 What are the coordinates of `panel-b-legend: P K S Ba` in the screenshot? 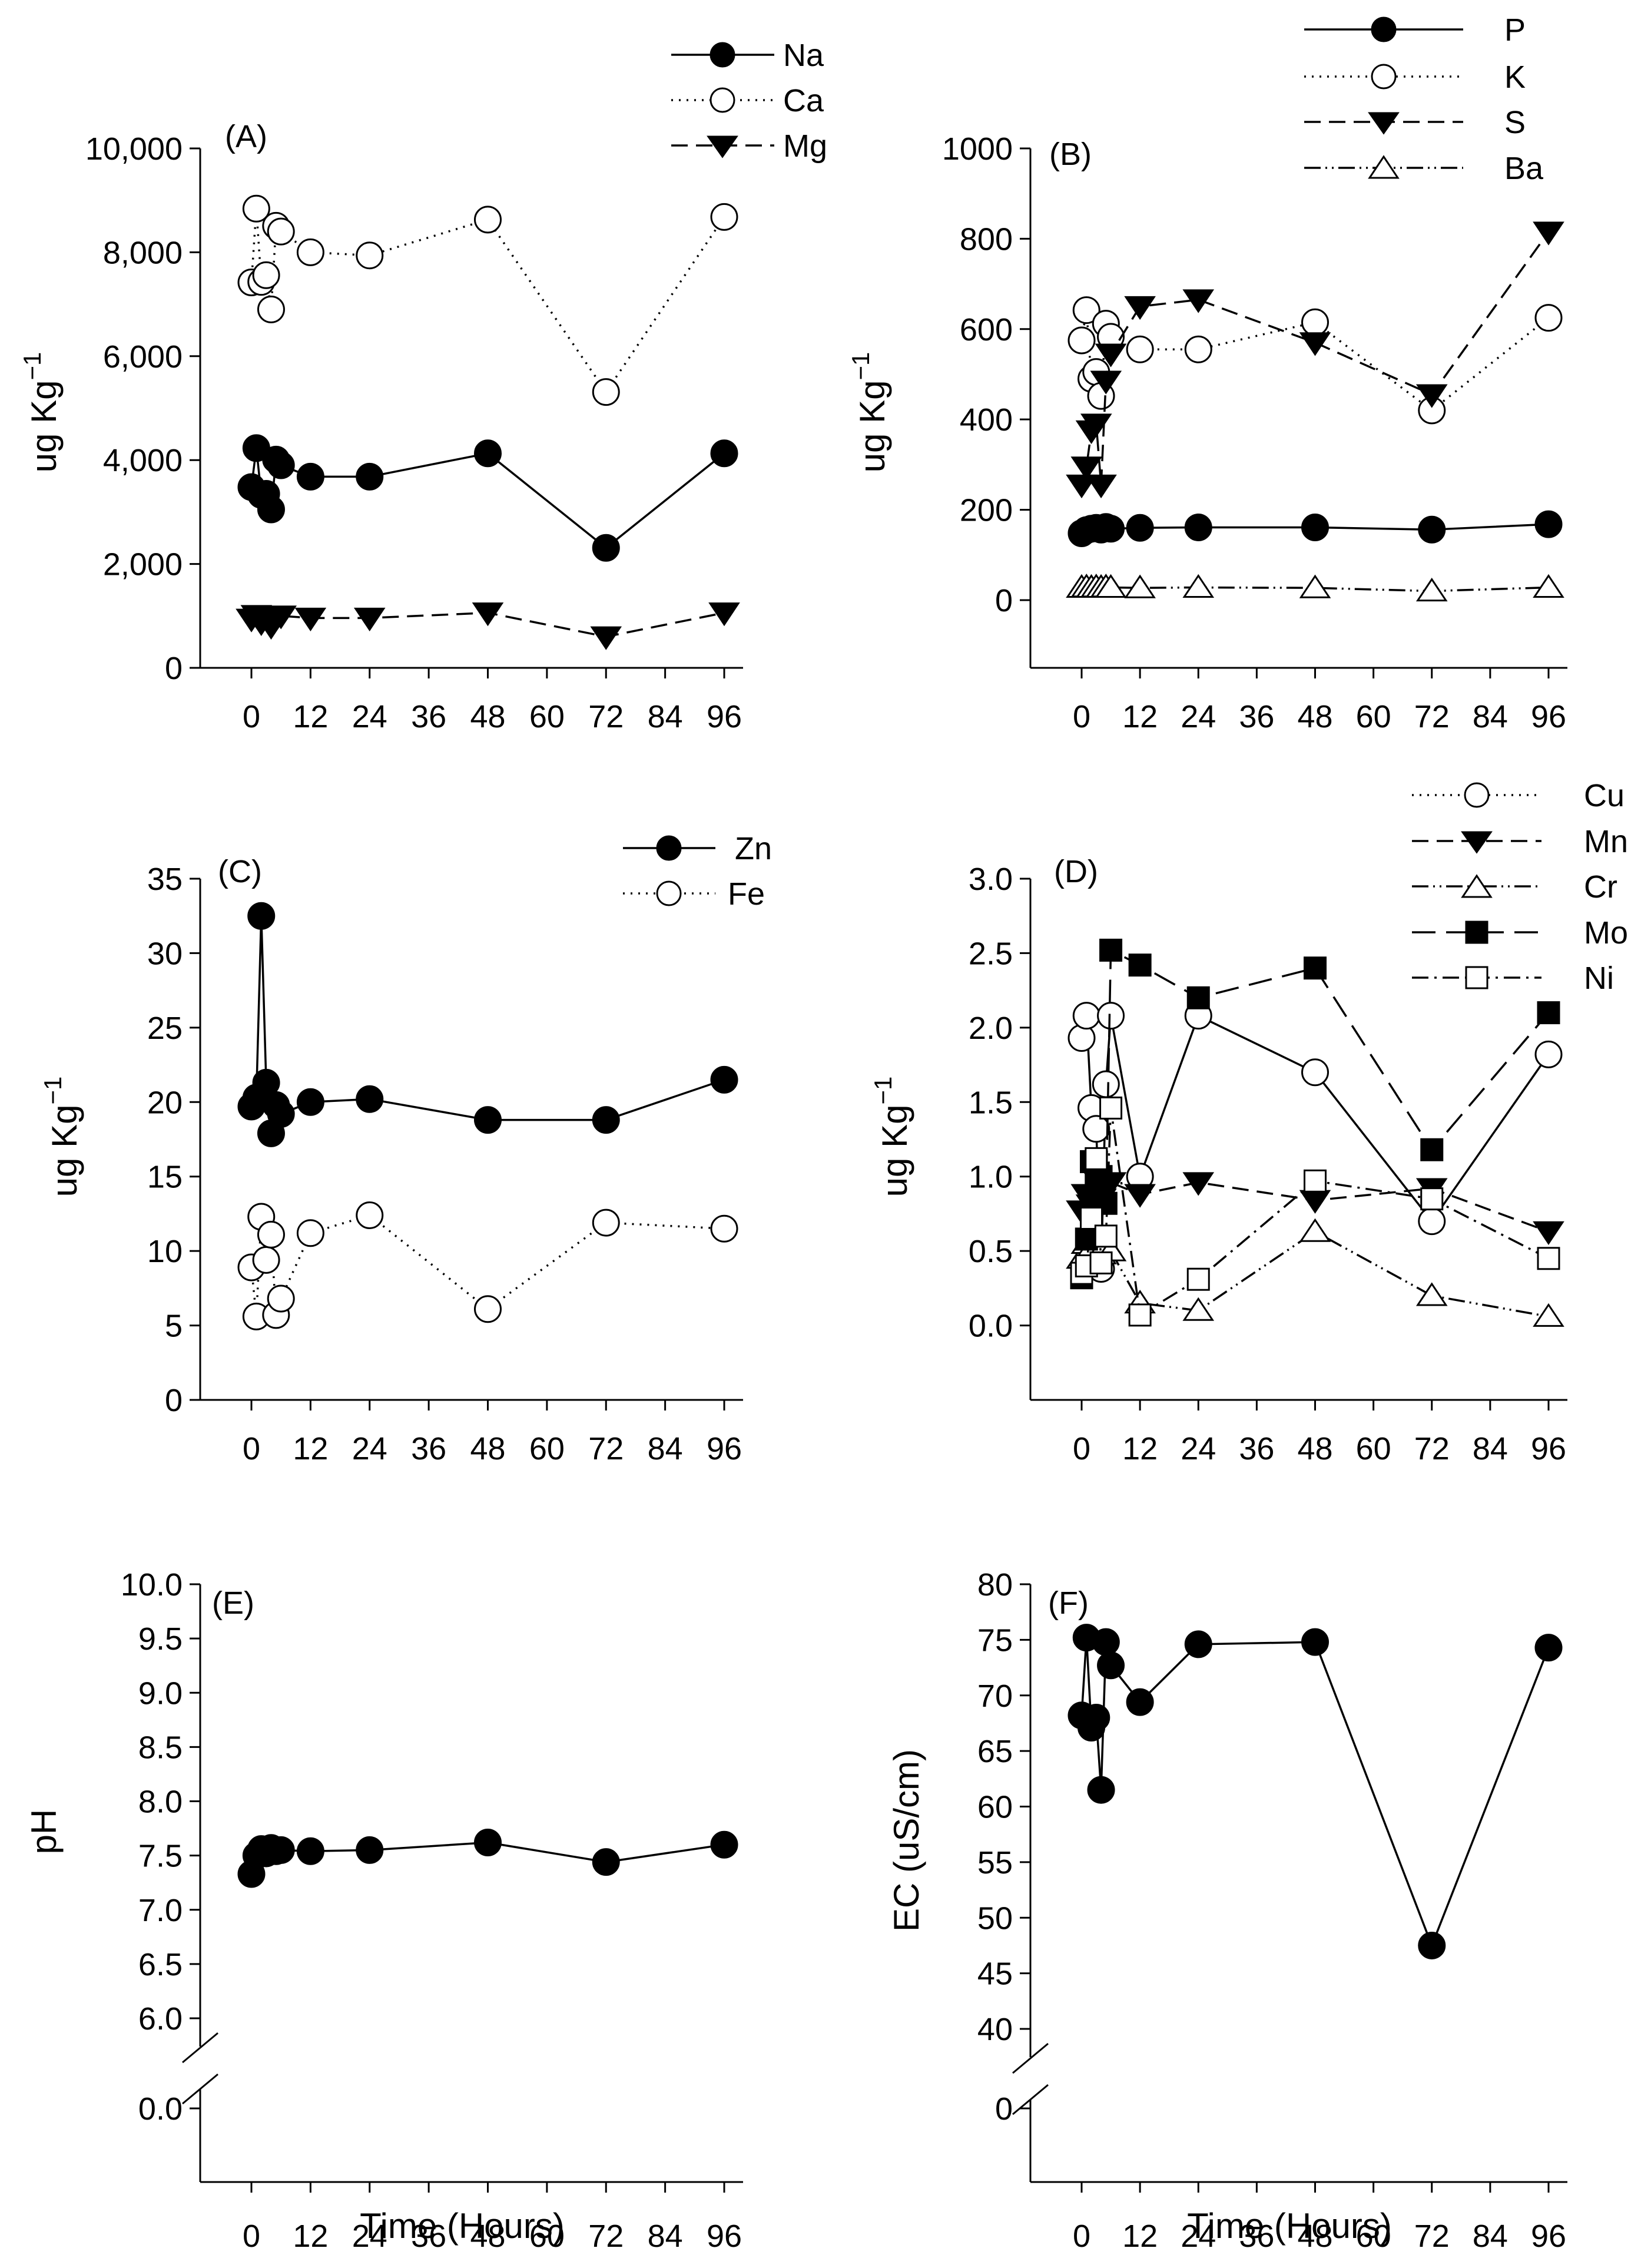 It's located at (1424, 99).